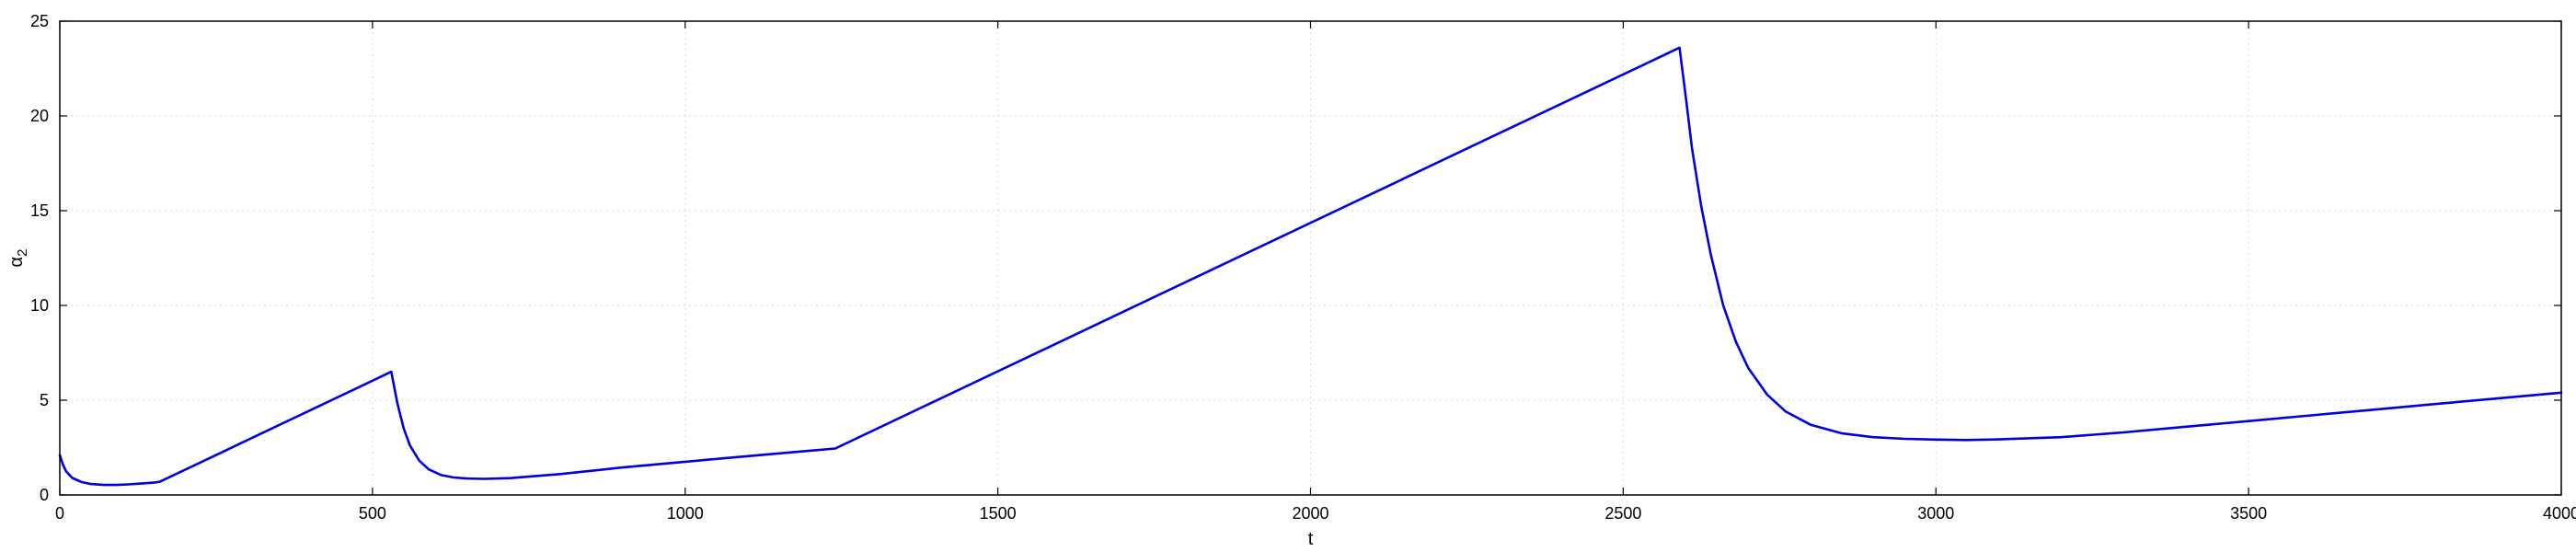 Image resolution: width=2576 pixels, height=552 pixels. I want to click on y-tick-label: 20, so click(39, 116).